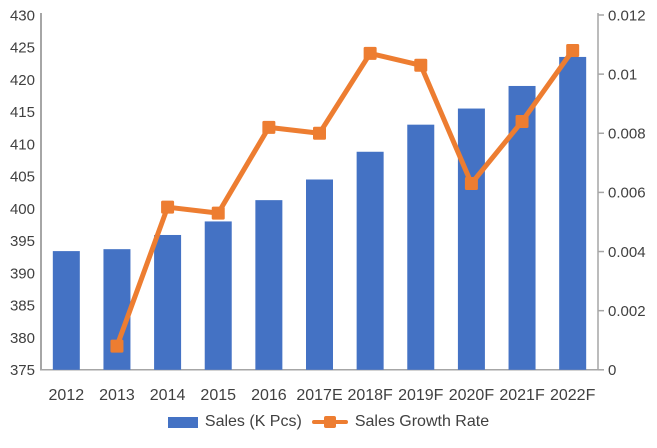 This screenshot has width=657, height=448. What do you see at coordinates (627, 15) in the screenshot?
I see `y-right-tick-0.012: 0.012` at bounding box center [627, 15].